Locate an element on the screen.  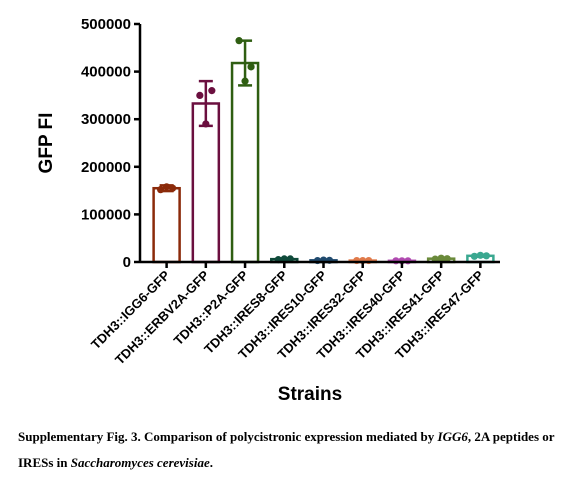
caption-middle: , 2A peptides or IRESs in is located at coordinates (286, 449).